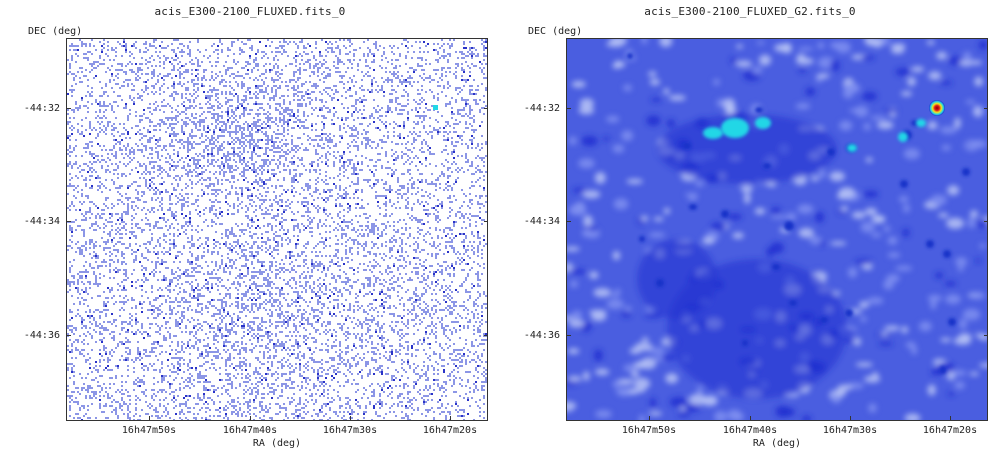  What do you see at coordinates (850, 430) in the screenshot?
I see `x-tick-label: 16h47m30s` at bounding box center [850, 430].